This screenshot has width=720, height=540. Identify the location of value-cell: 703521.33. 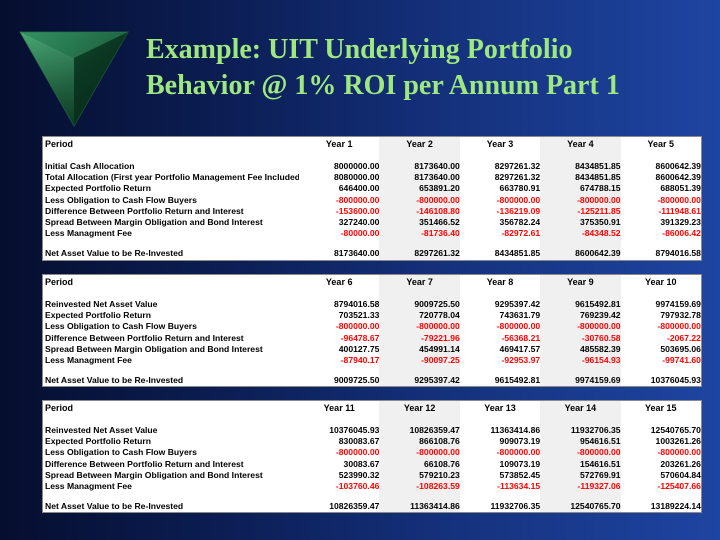
(359, 315).